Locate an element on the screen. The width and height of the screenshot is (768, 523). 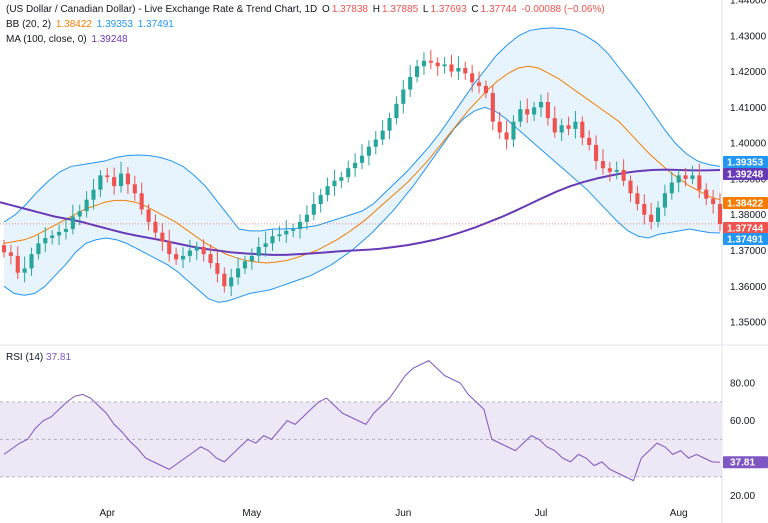
time-axis-label: Aug is located at coordinates (679, 513).